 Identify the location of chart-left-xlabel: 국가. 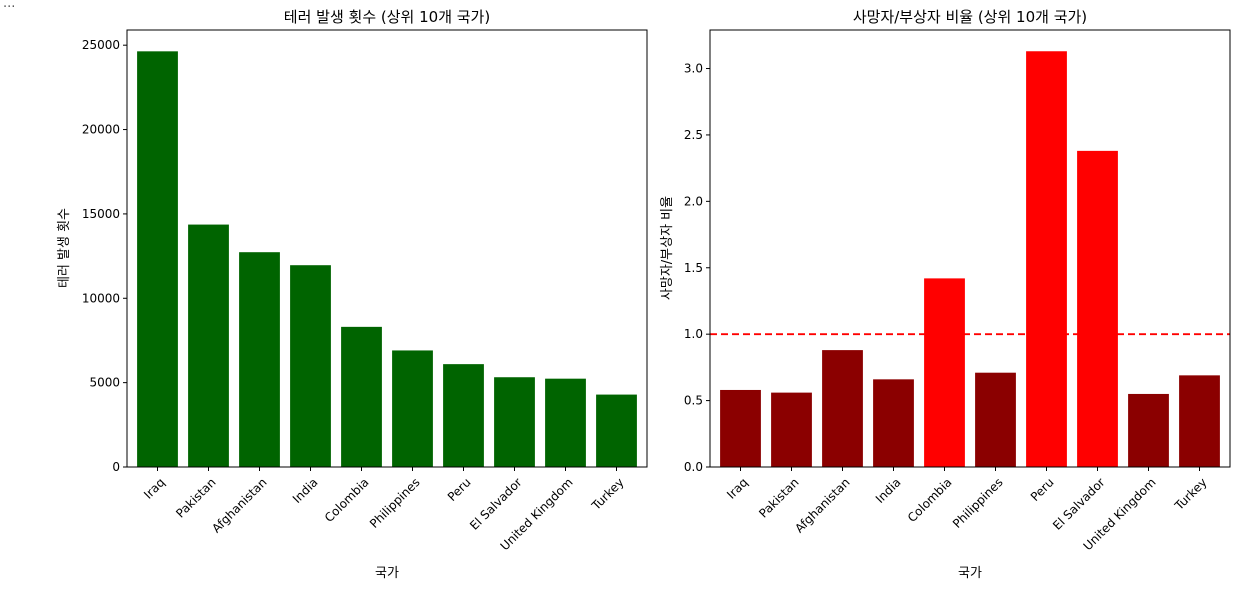
(387, 573).